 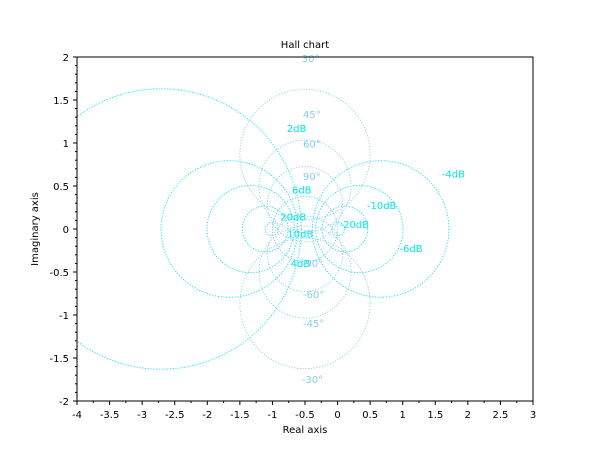 What do you see at coordinates (272, 415) in the screenshot?
I see `x-tick-label: -1` at bounding box center [272, 415].